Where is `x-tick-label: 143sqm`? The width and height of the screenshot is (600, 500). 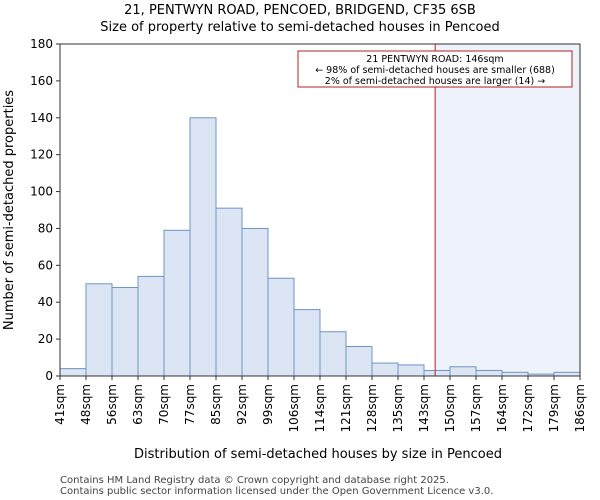 x-tick-label: 143sqm is located at coordinates (424, 408).